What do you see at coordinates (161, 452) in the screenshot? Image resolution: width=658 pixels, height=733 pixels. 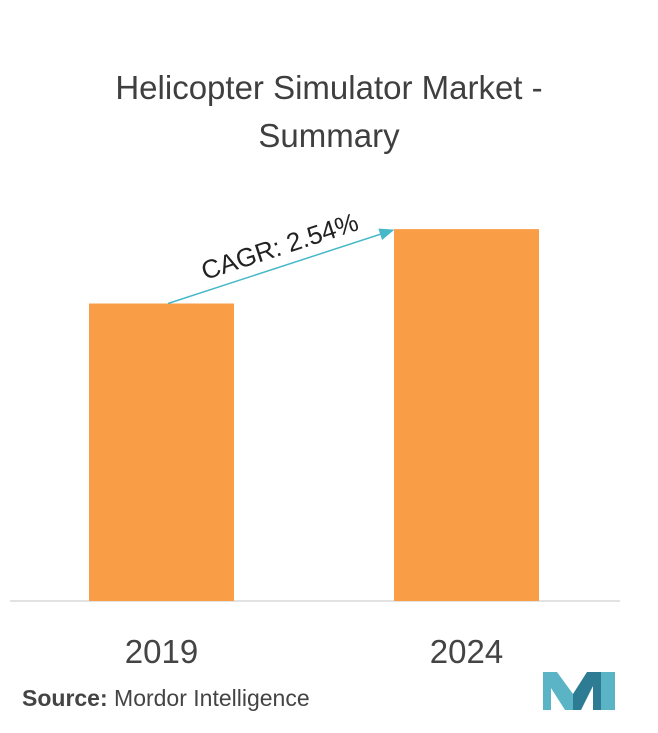 I see `bar-2019` at bounding box center [161, 452].